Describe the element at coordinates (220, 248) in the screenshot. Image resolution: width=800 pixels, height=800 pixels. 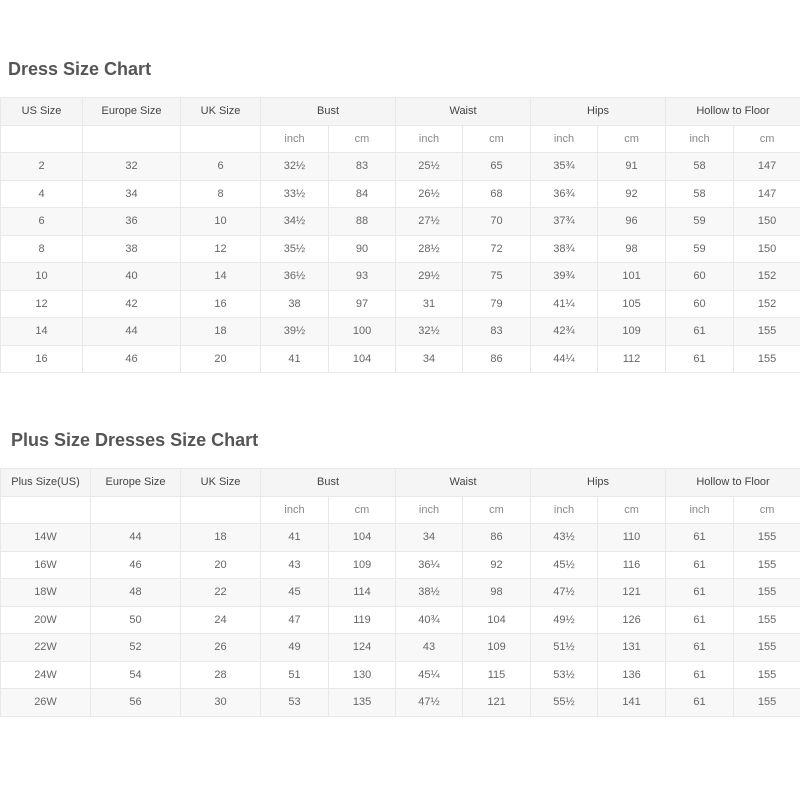
I see `table-cell: 12` at that location.